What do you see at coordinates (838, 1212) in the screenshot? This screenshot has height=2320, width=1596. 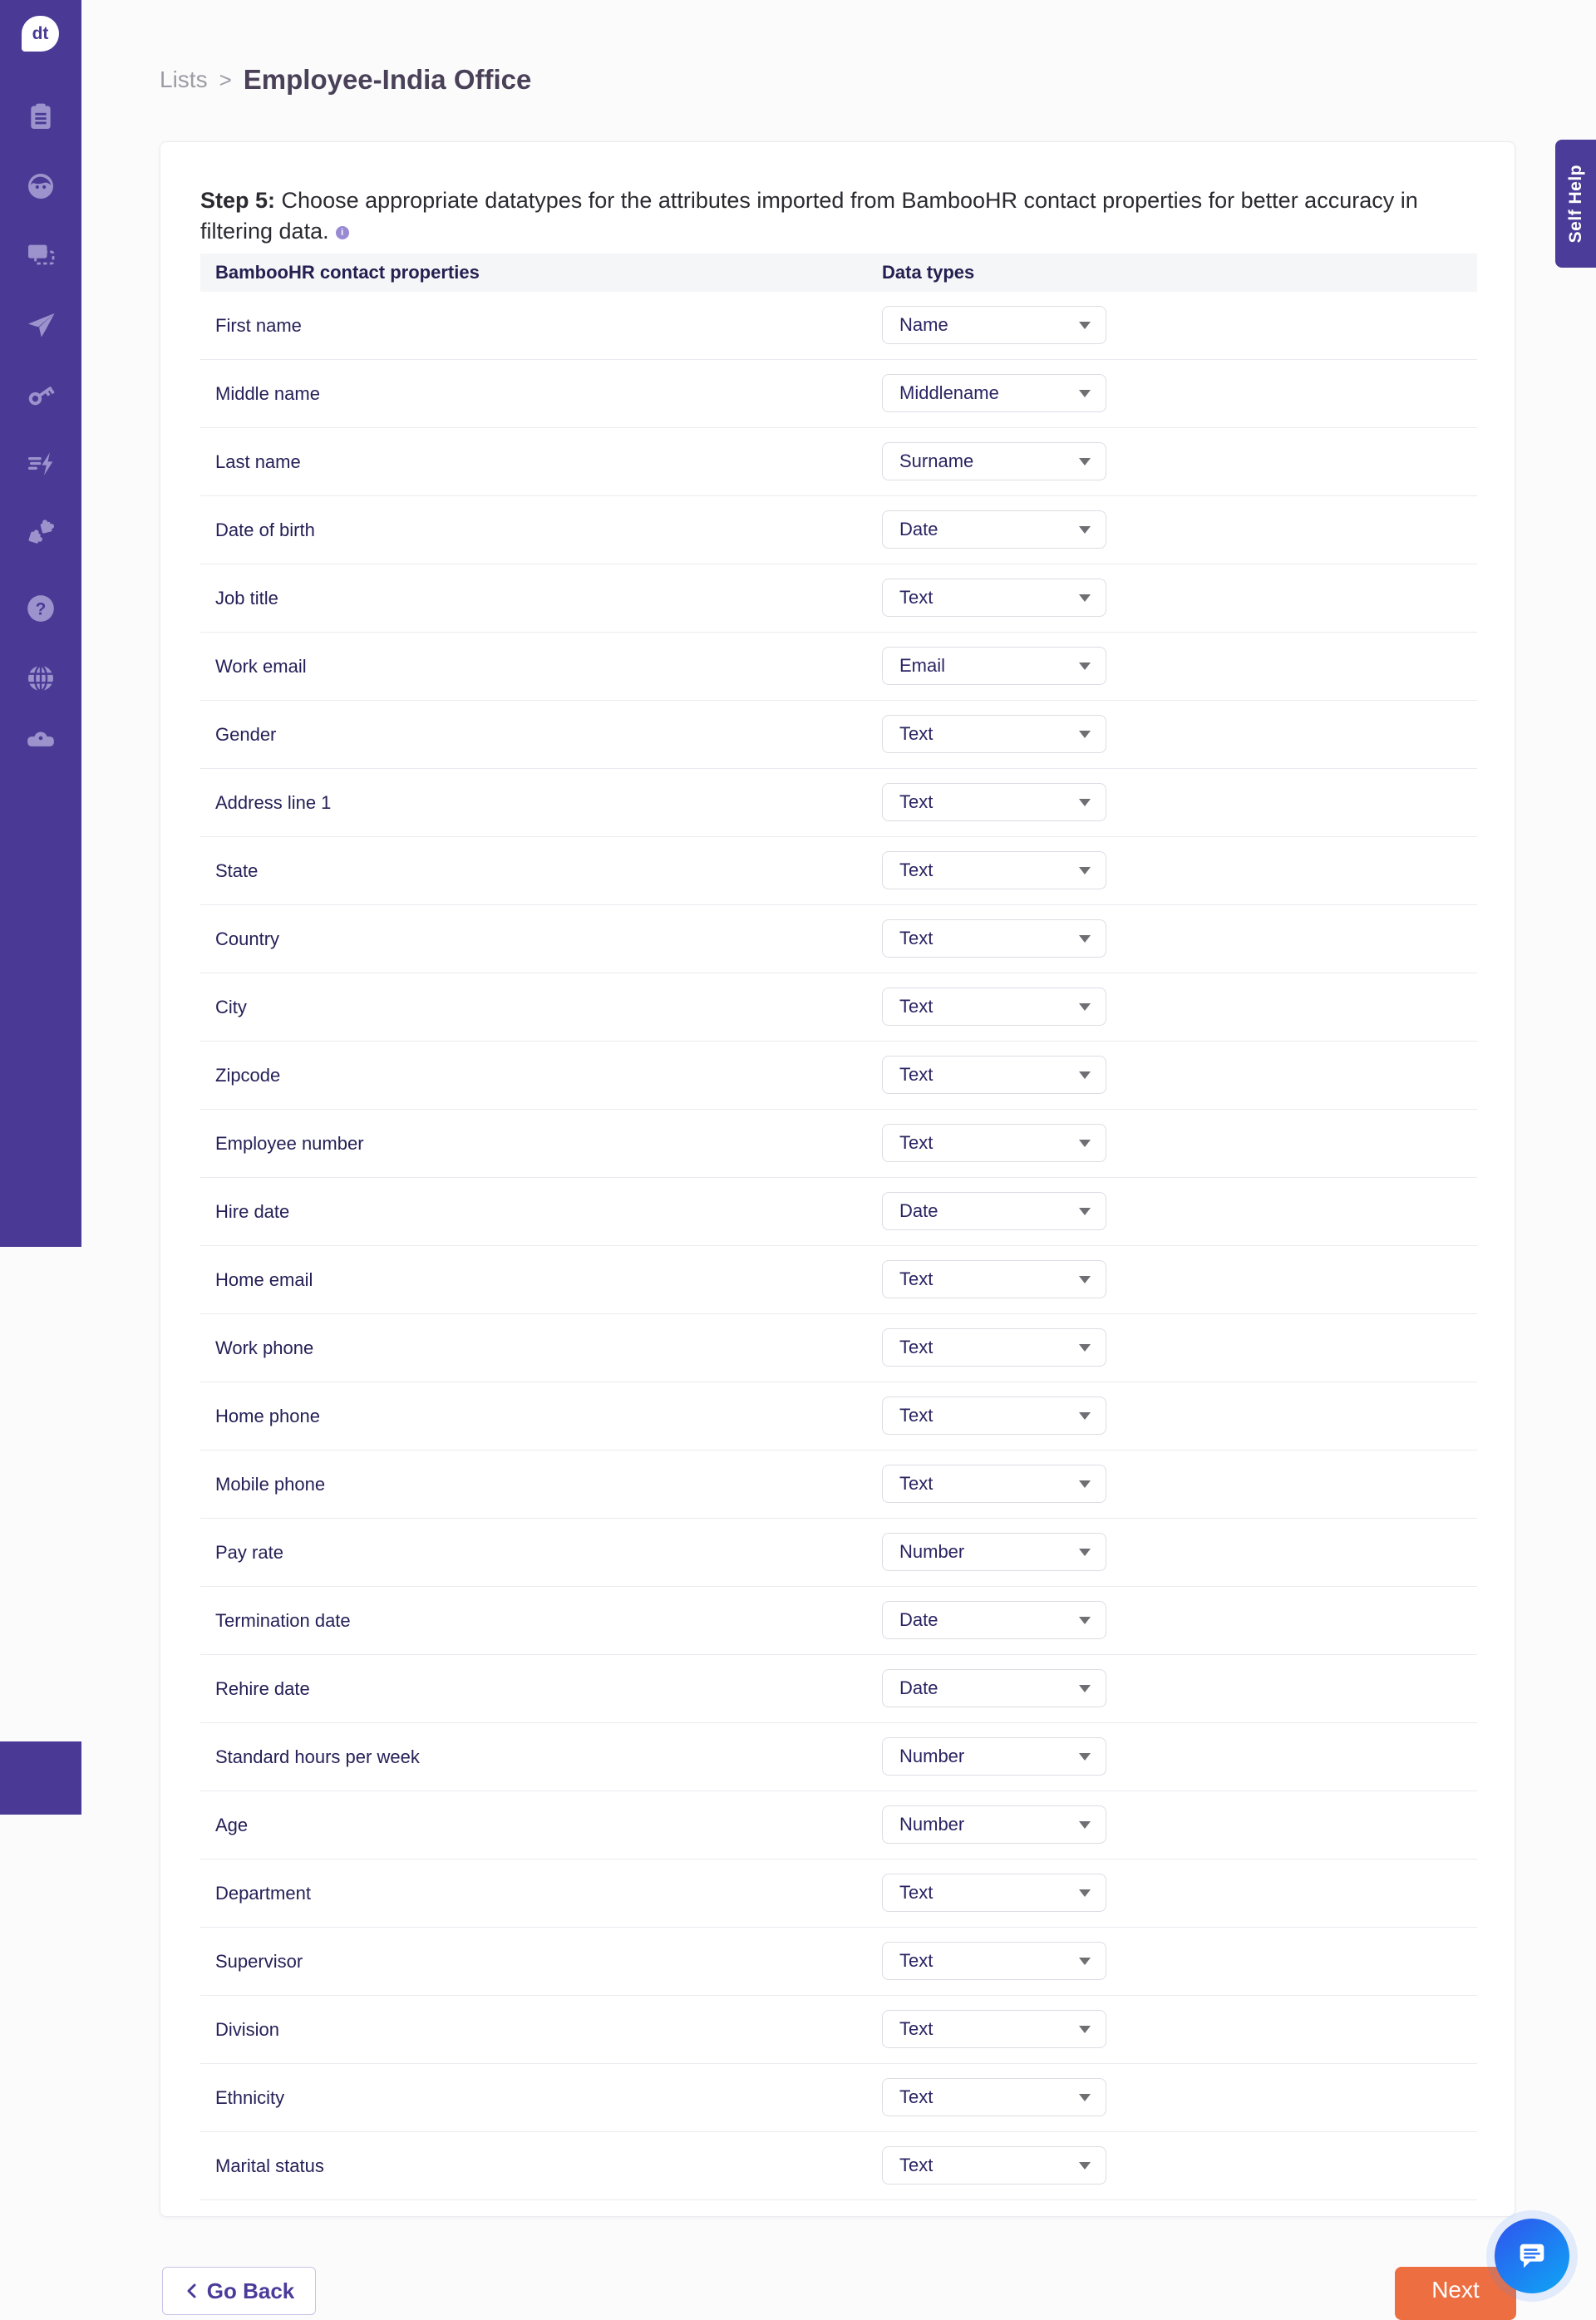 I see `table-row: Hire date Date` at bounding box center [838, 1212].